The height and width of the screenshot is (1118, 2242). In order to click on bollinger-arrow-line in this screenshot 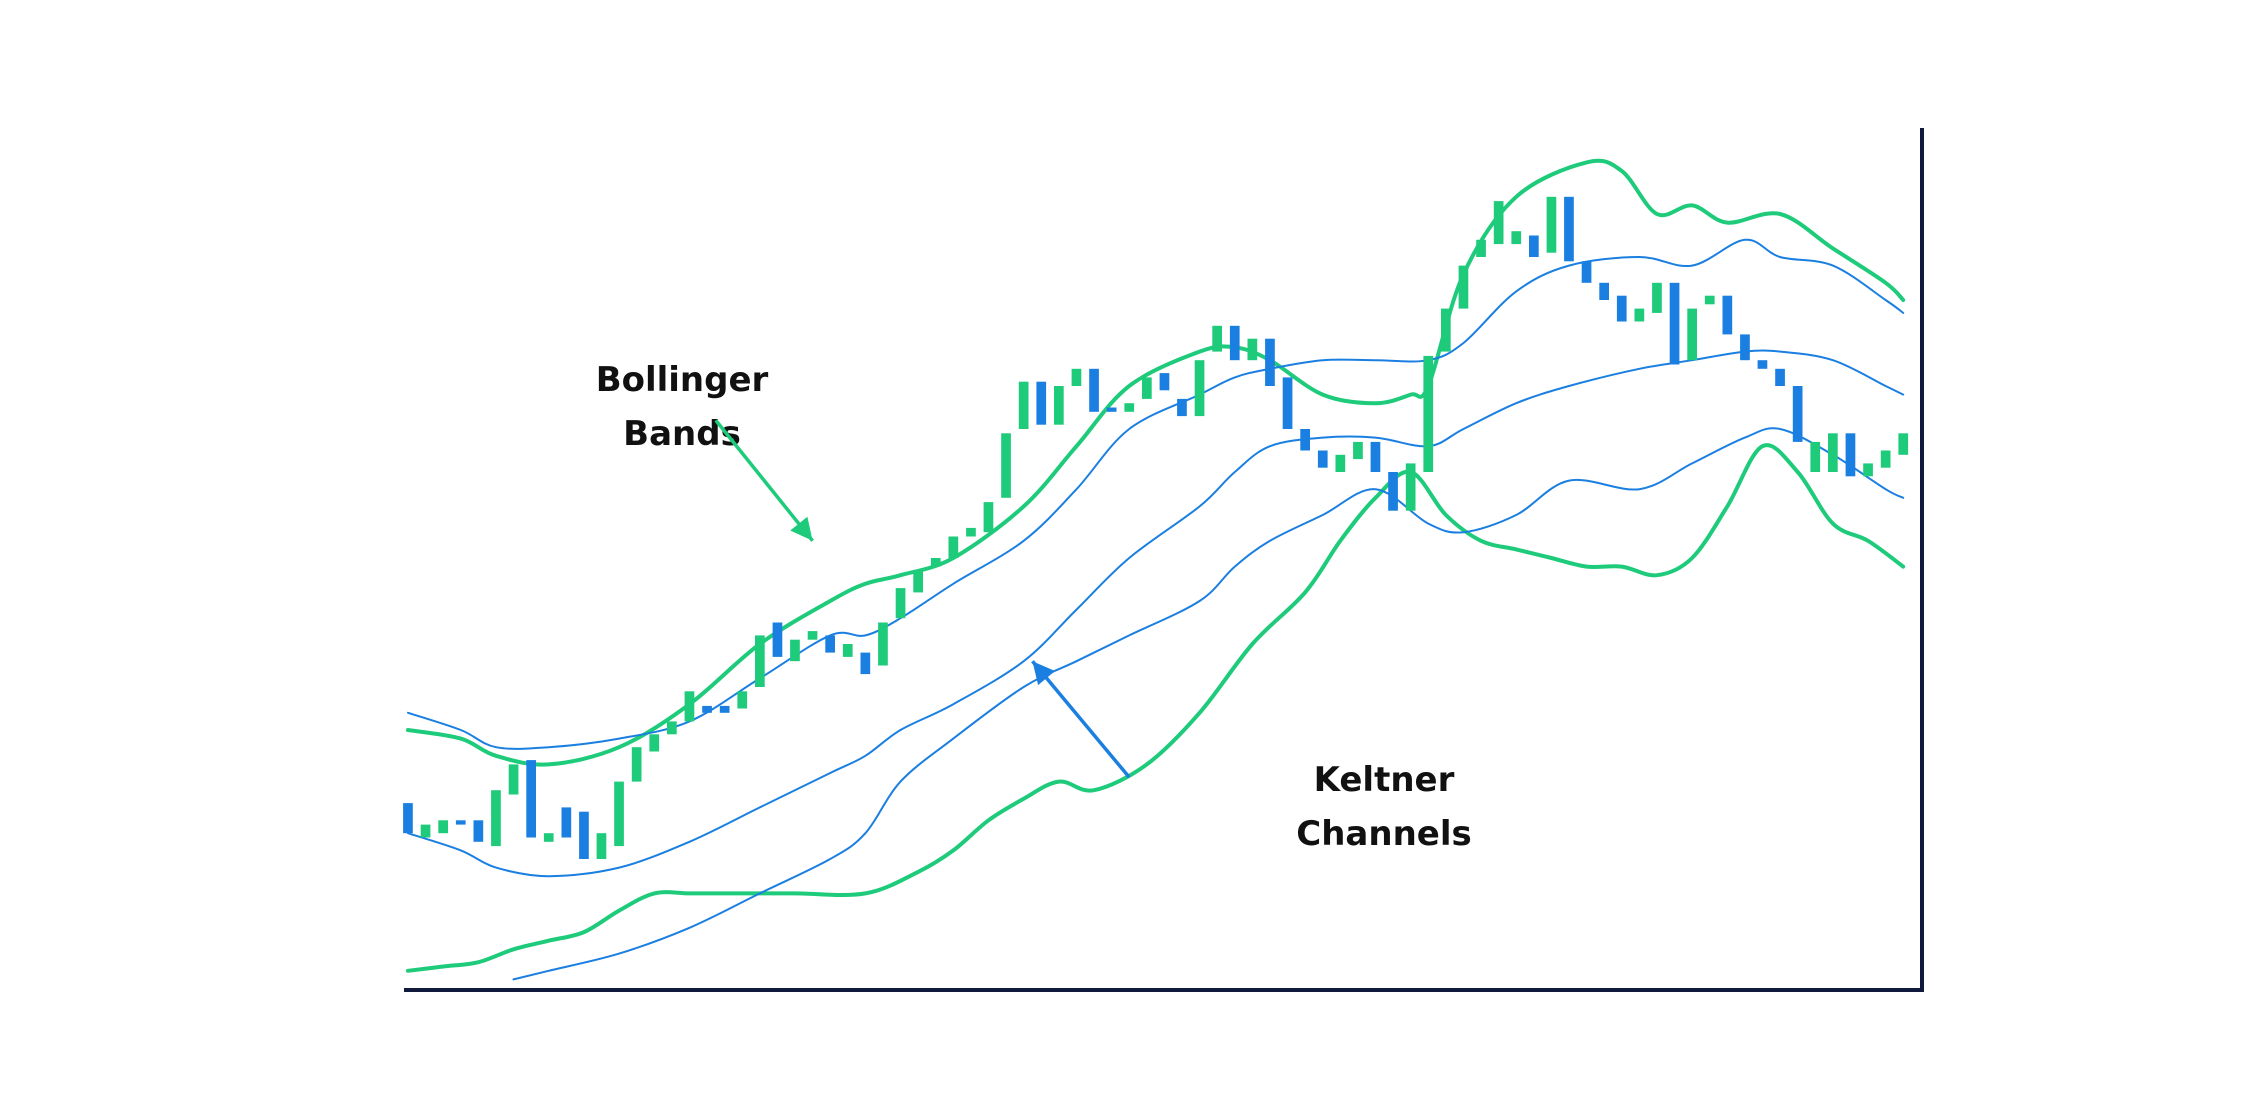, I will do `click(764, 480)`.